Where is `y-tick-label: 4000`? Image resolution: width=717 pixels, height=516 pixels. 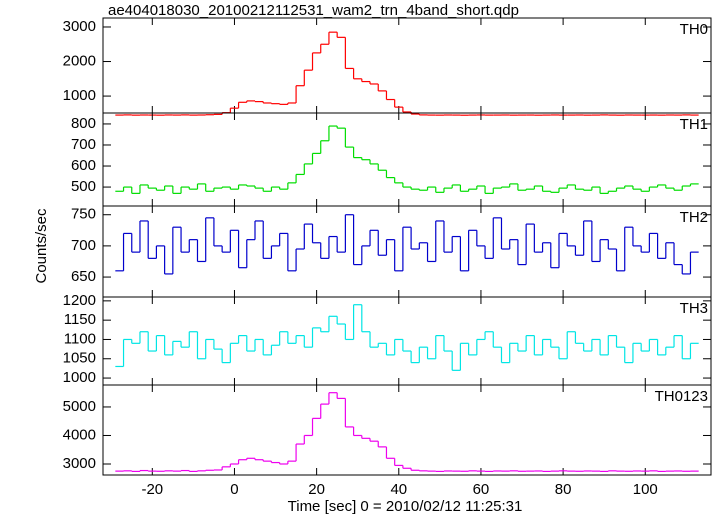 y-tick-label: 4000 is located at coordinates (79, 434).